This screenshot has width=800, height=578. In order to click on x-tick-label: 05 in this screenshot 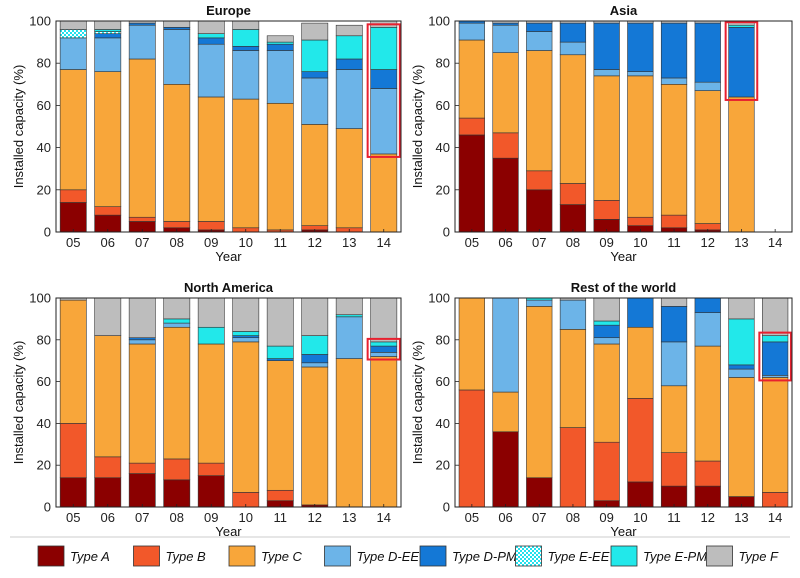, I will do `click(472, 517)`.